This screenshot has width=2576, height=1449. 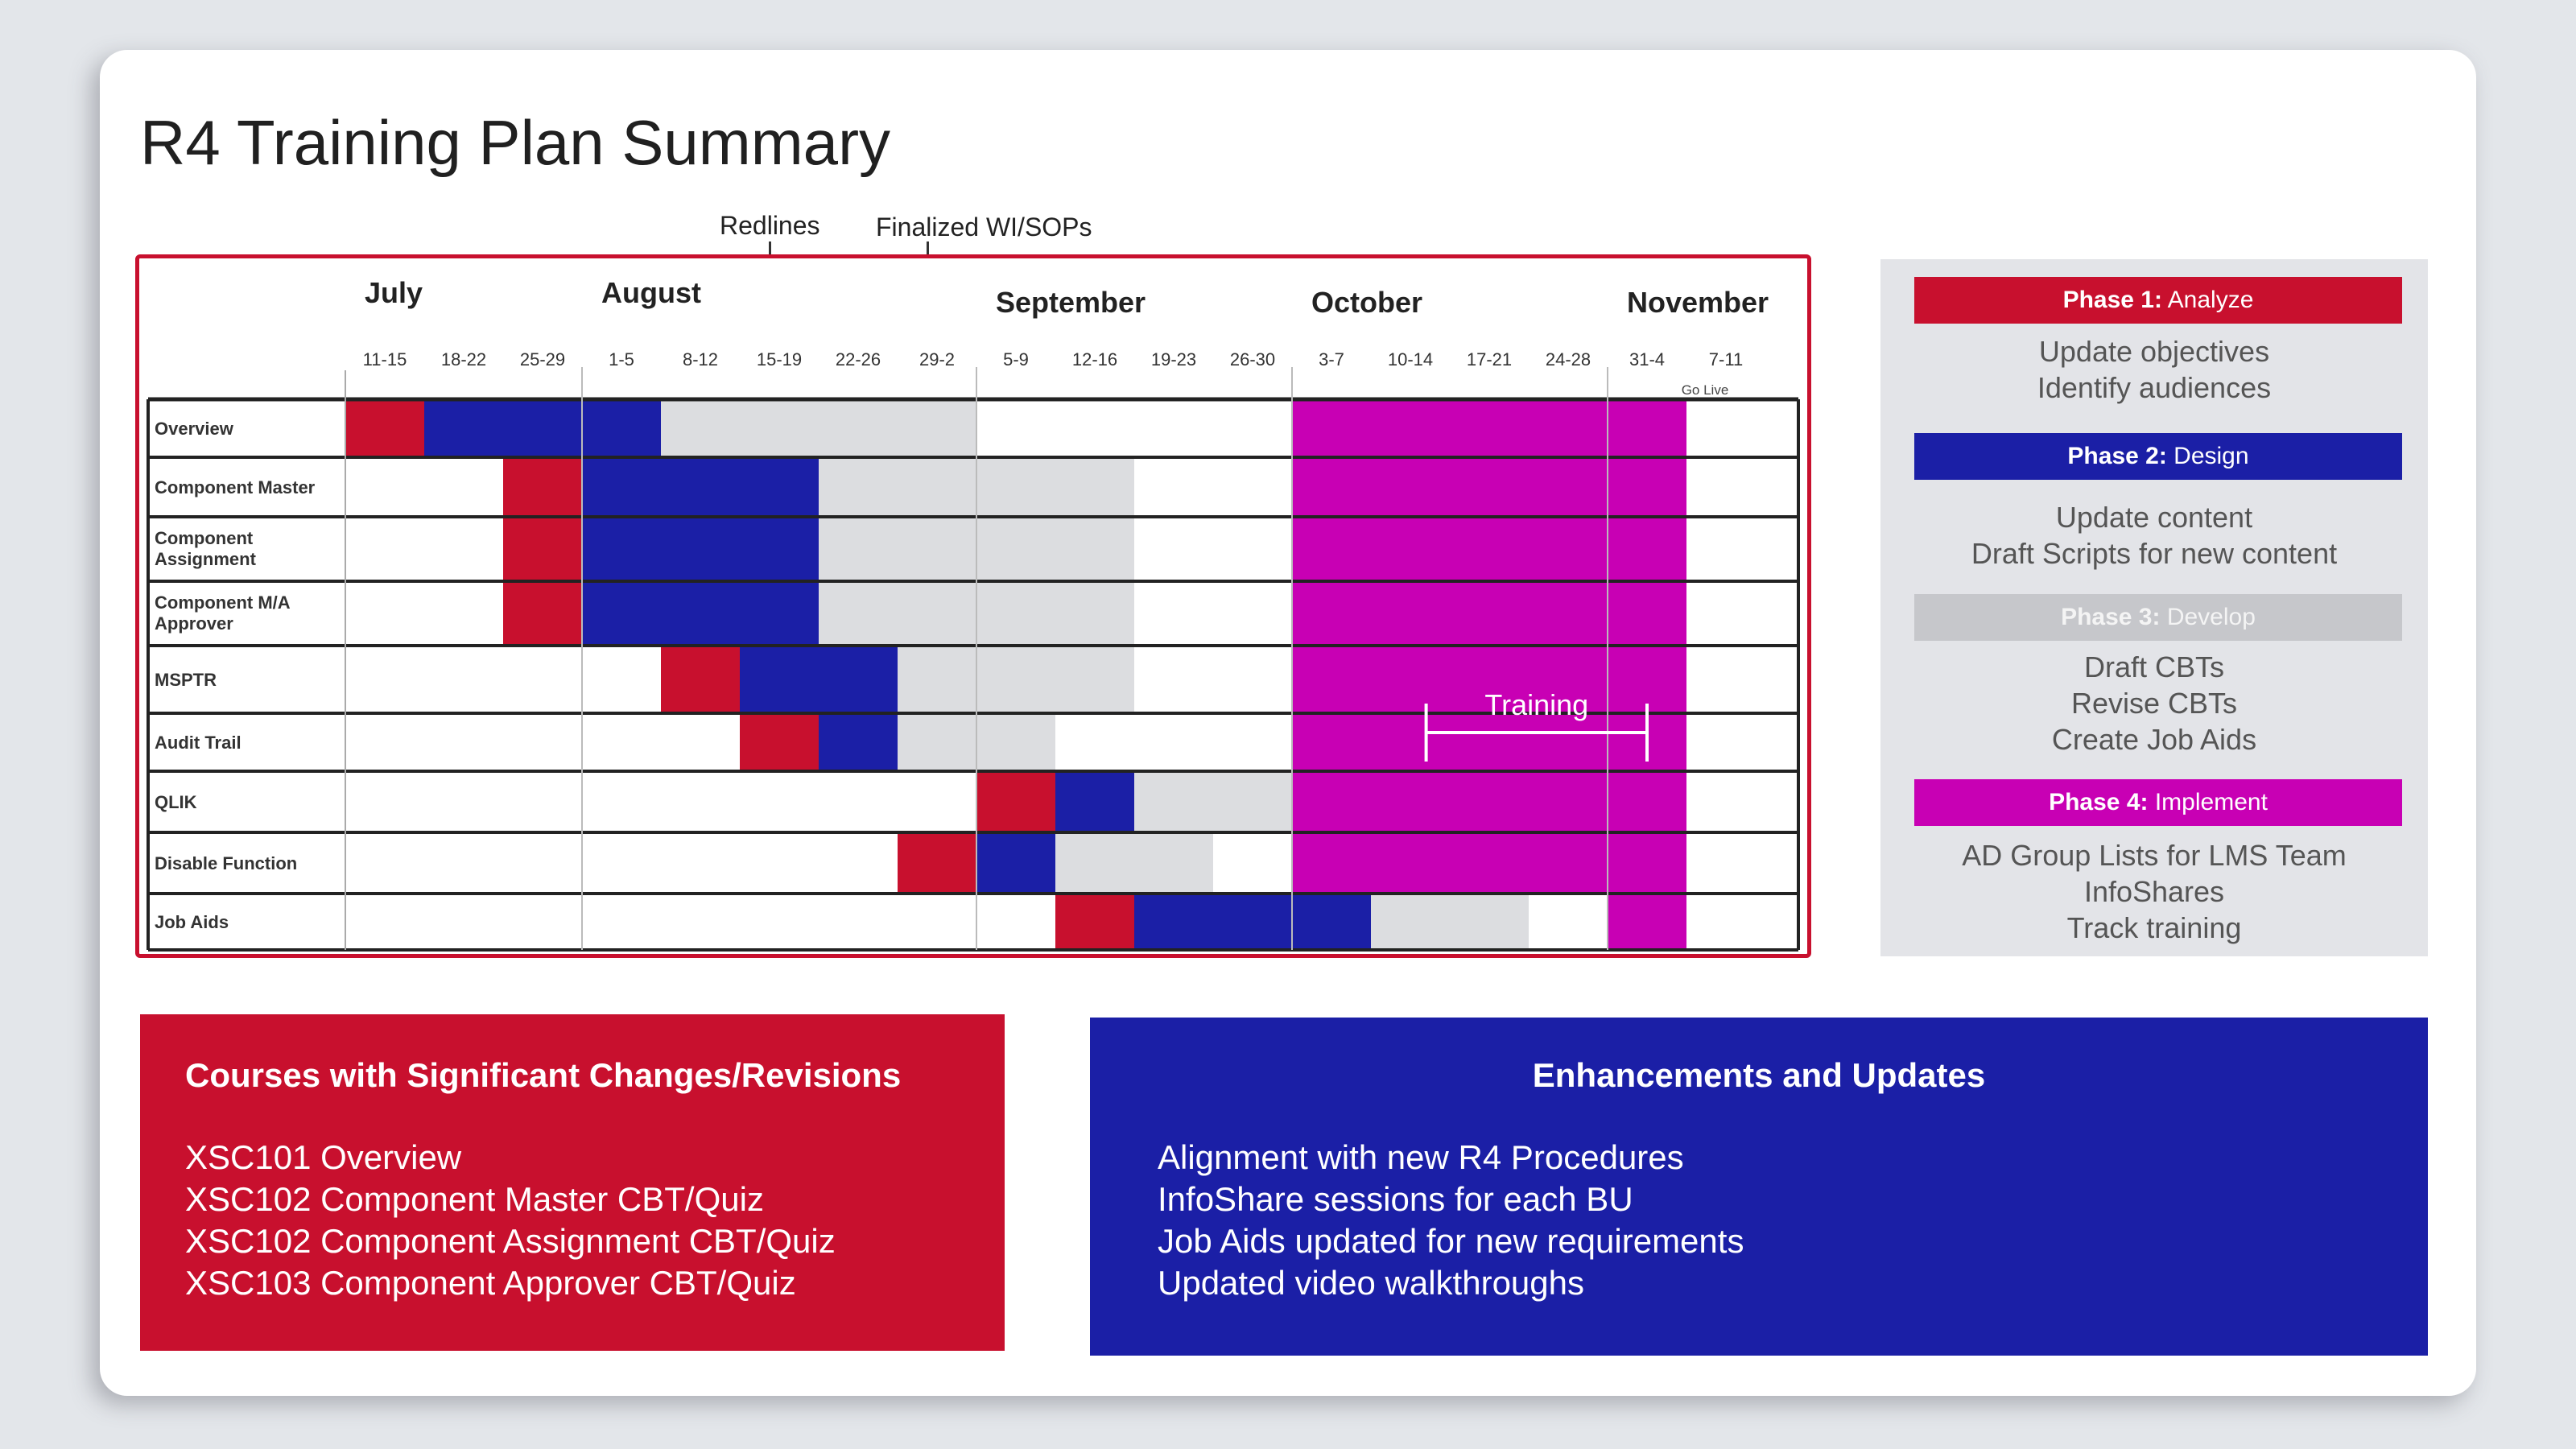 What do you see at coordinates (510, 1241) in the screenshot?
I see `course-item: XSC102 Component Assignment CBT/Quiz` at bounding box center [510, 1241].